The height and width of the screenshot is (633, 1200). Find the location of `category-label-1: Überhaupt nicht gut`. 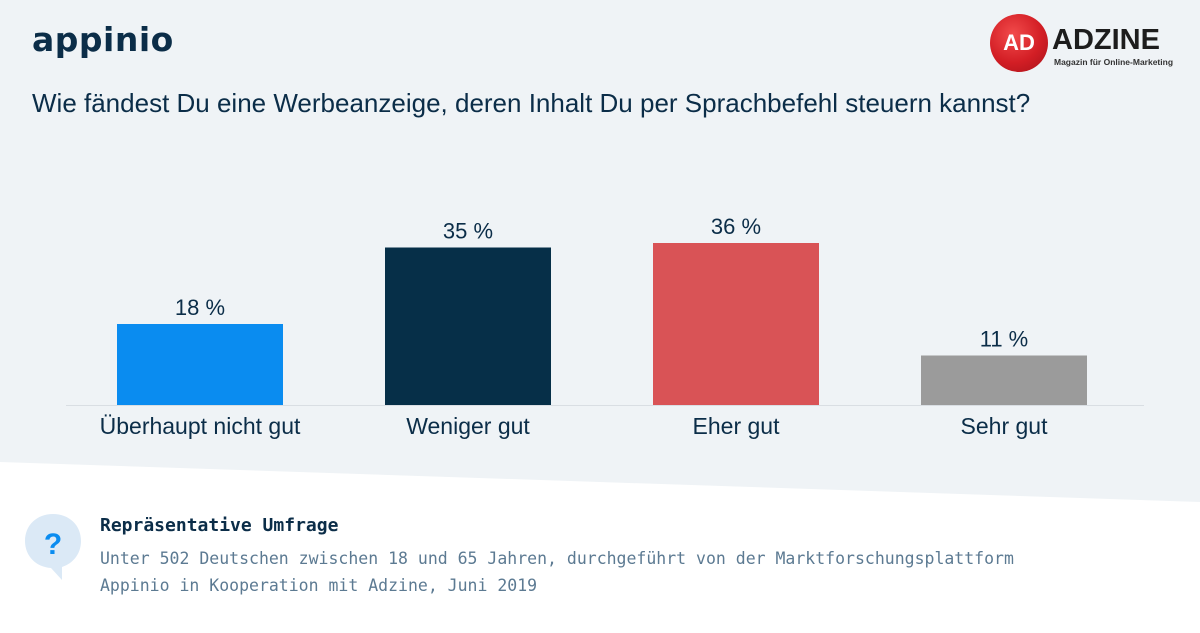

category-label-1: Überhaupt nicht gut is located at coordinates (200, 426).